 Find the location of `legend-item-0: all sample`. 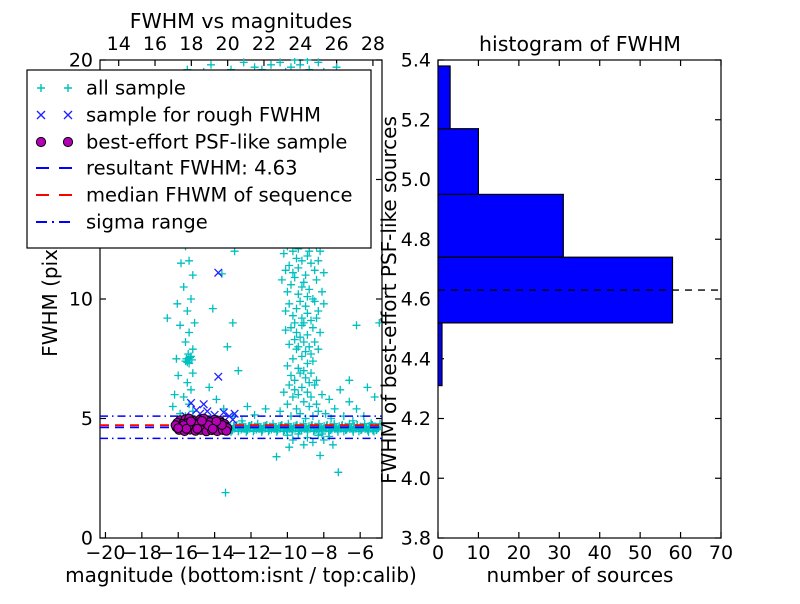

legend-item-0: all sample is located at coordinates (111, 88).